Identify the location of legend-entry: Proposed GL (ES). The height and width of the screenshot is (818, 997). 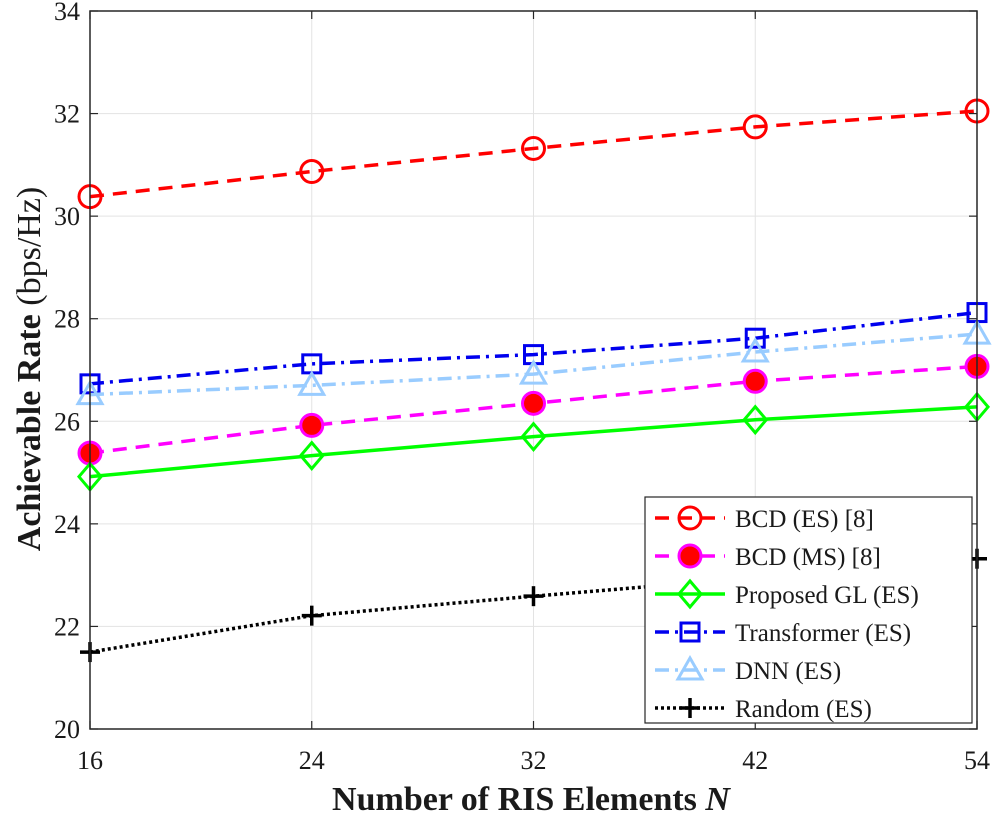
(787, 594).